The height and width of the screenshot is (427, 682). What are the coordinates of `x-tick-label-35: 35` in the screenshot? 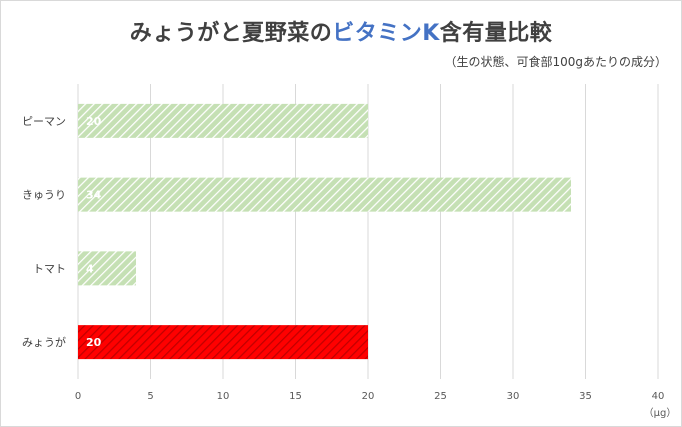 It's located at (585, 396).